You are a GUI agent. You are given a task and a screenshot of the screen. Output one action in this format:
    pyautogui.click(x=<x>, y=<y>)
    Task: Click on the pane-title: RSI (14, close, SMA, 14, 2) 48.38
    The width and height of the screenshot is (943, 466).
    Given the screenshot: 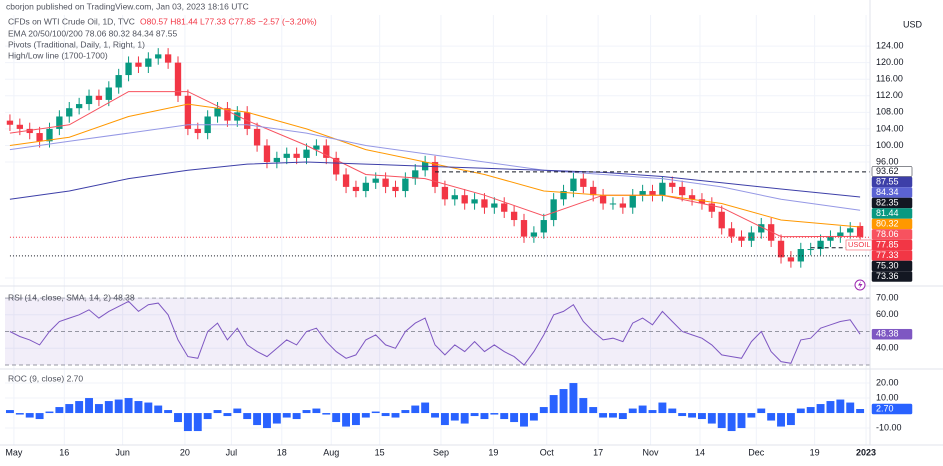 What is the action you would take?
    pyautogui.click(x=71, y=297)
    